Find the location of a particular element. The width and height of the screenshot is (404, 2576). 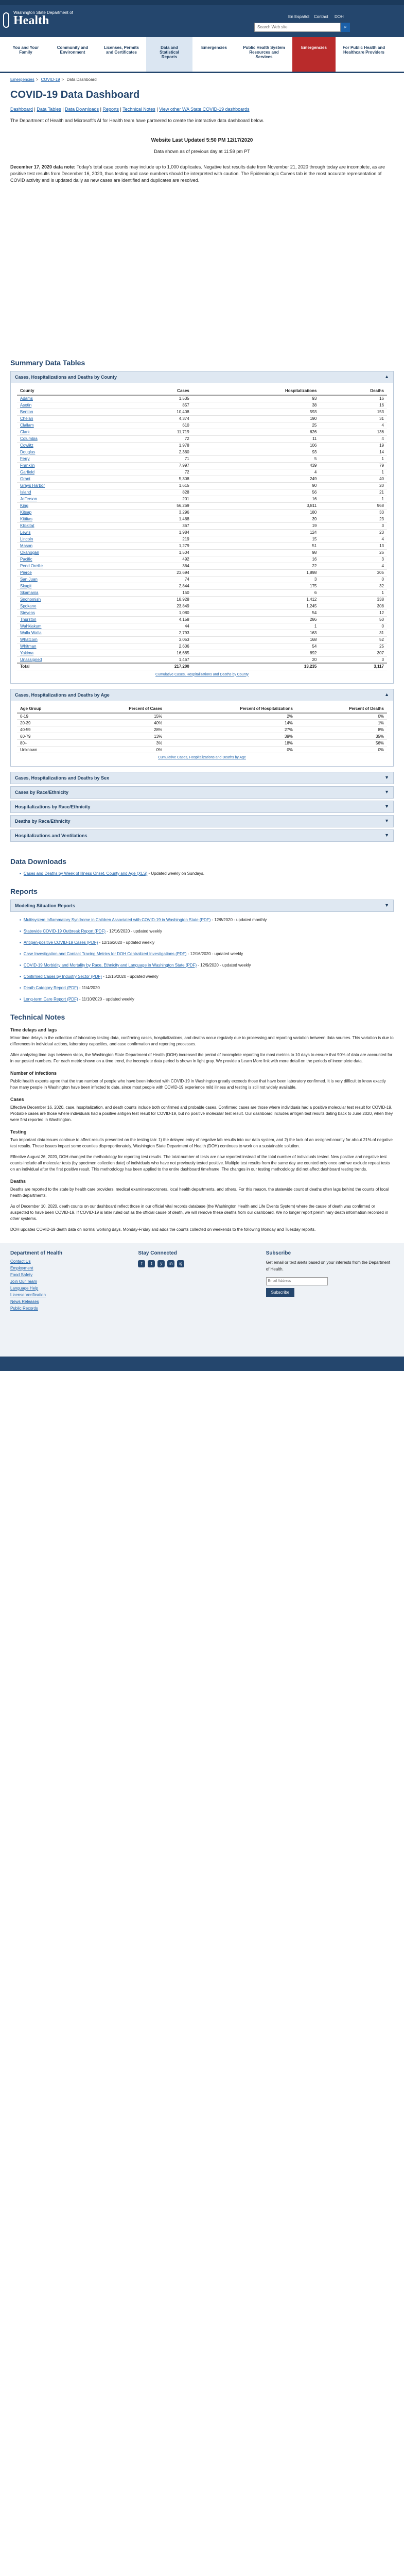

county-name: Snohomish is located at coordinates (69, 600).